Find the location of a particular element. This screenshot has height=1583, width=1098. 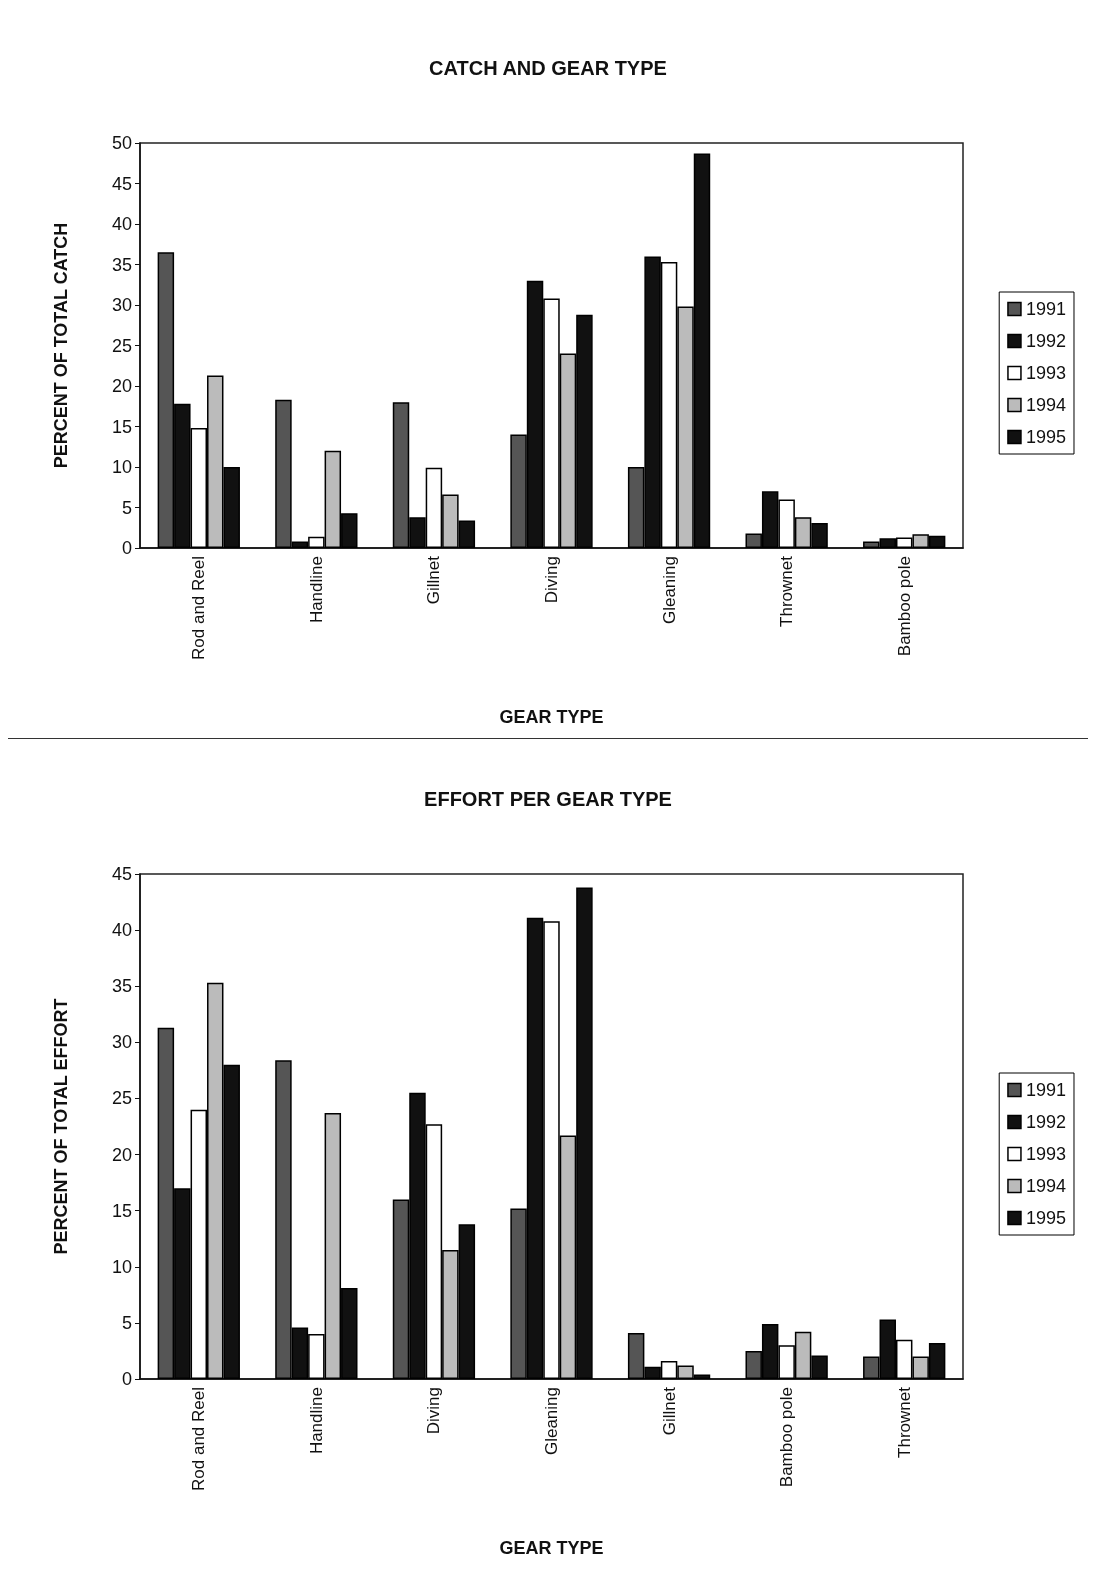

chart-title: CATCH AND GEAR TYPE is located at coordinates (548, 68).